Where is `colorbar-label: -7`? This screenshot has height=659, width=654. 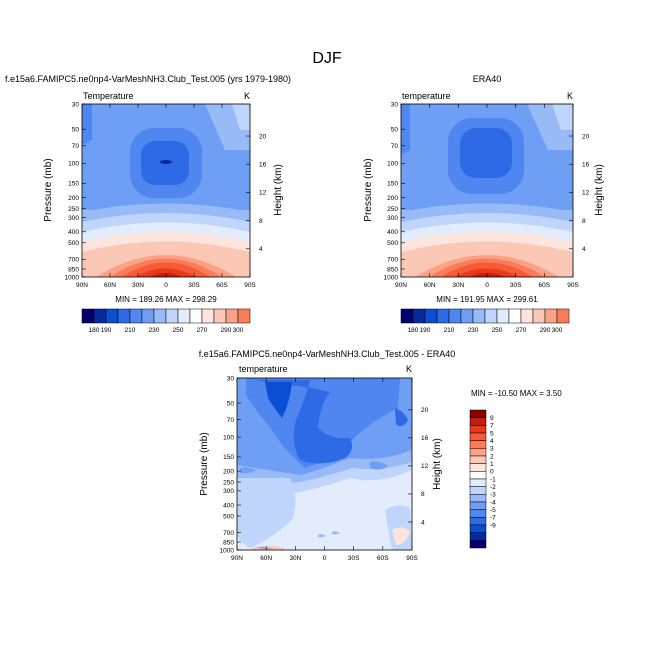 colorbar-label: -7 is located at coordinates (493, 518).